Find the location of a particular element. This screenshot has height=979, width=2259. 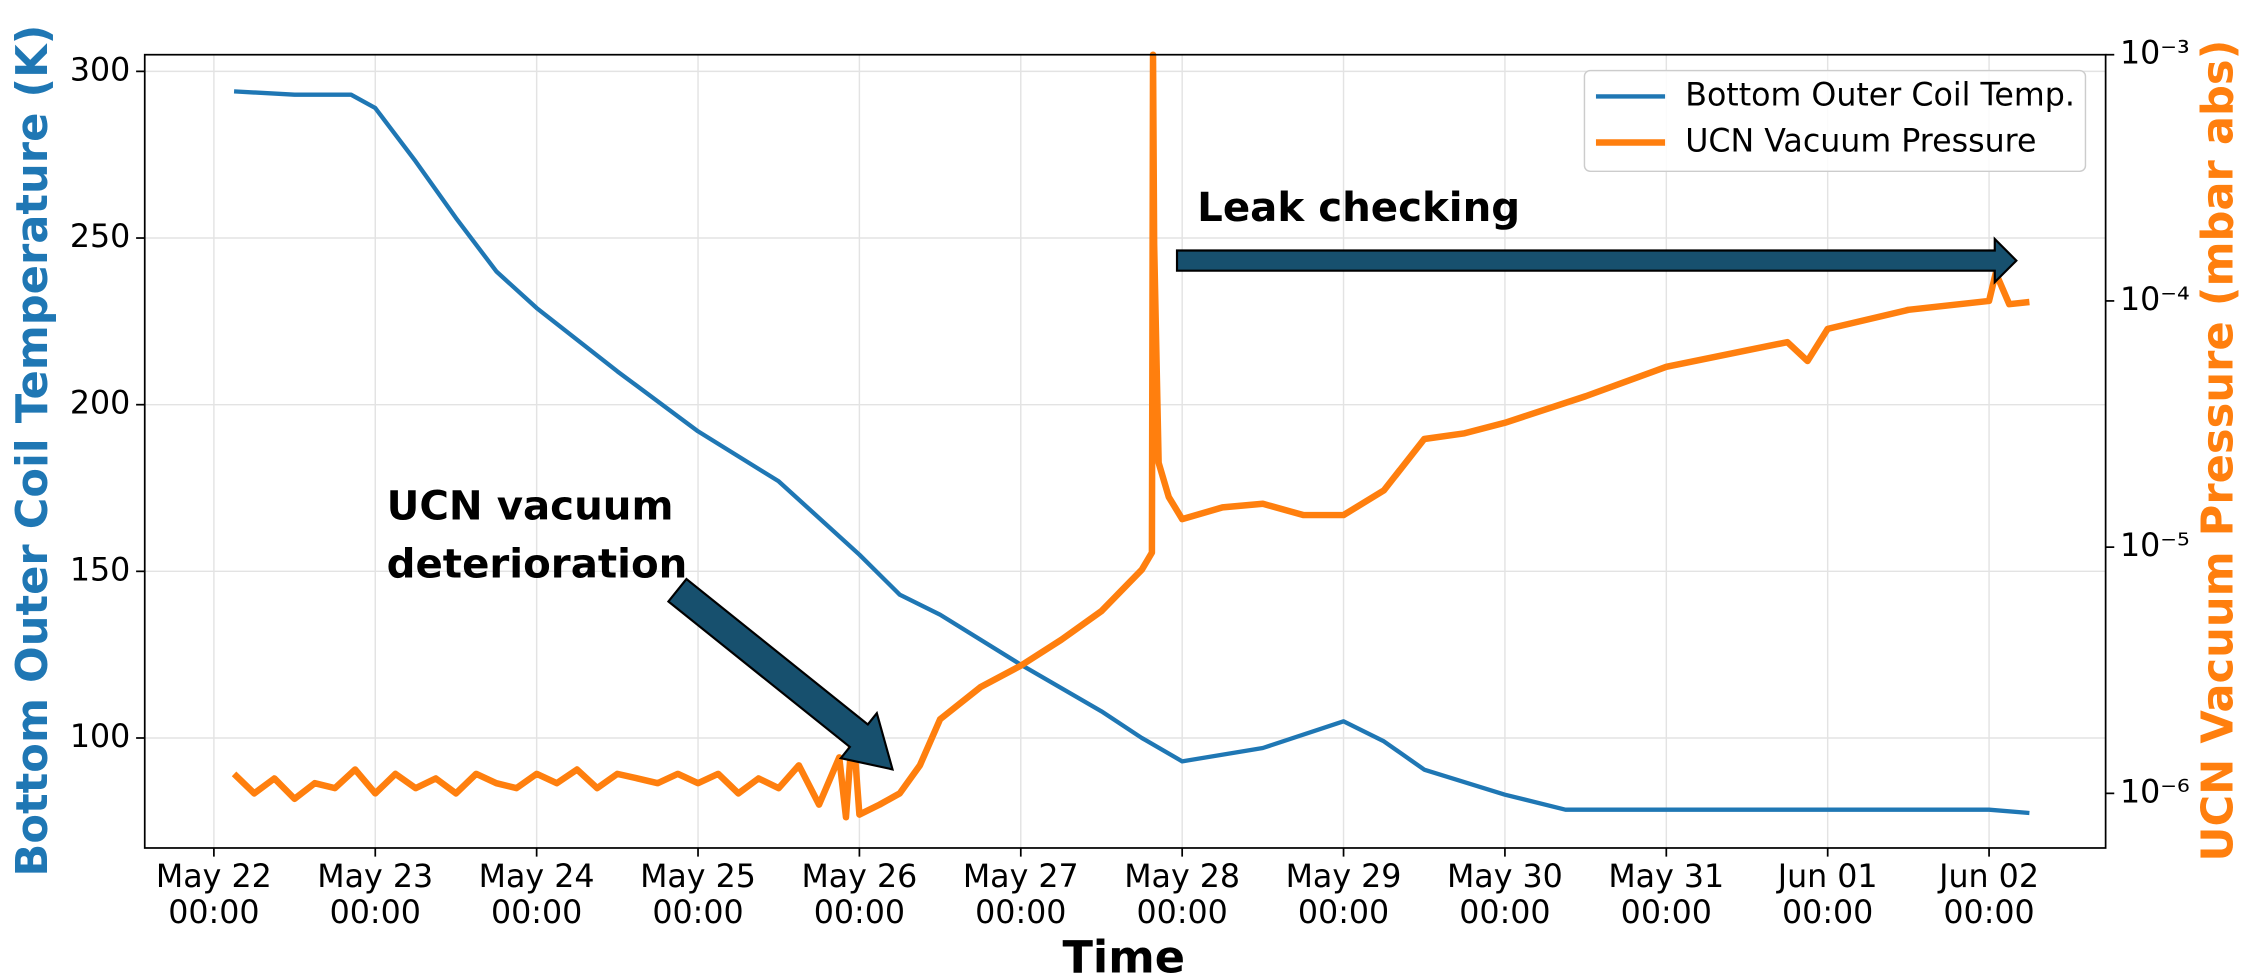

x-tick-label: Jun 02 00:00 is located at coordinates (1989, 895).